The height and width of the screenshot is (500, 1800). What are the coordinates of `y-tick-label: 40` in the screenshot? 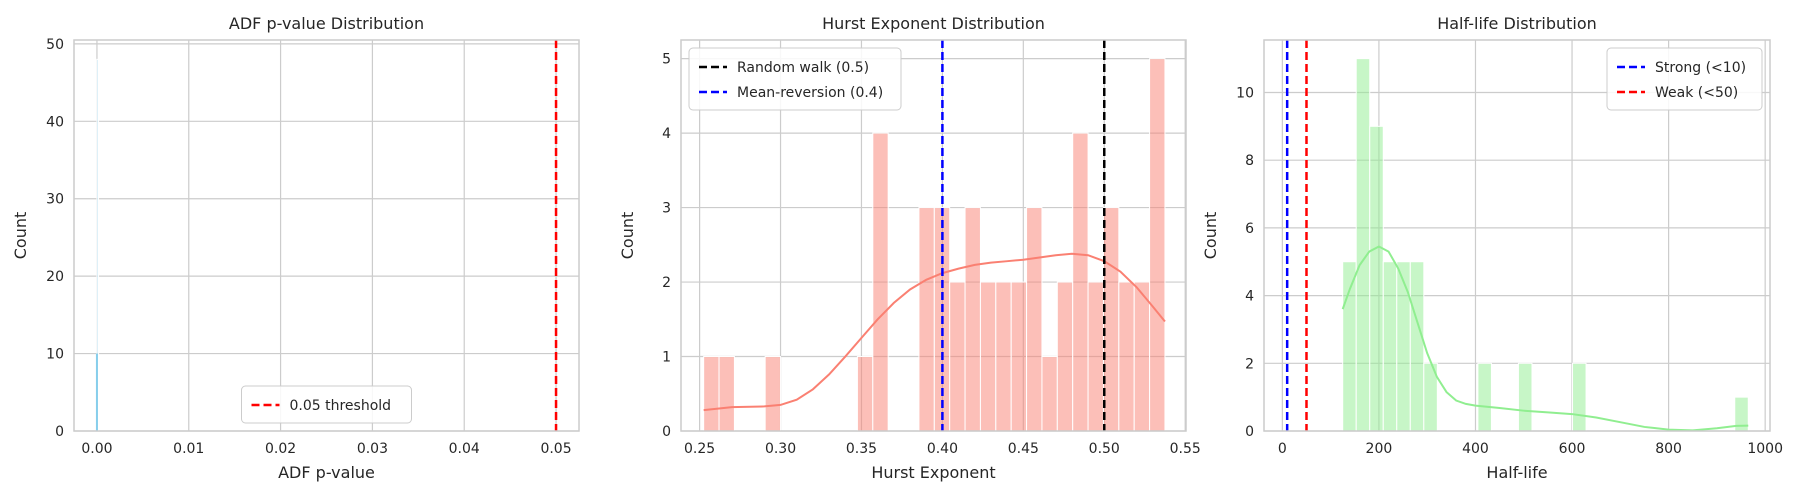 It's located at (55, 122).